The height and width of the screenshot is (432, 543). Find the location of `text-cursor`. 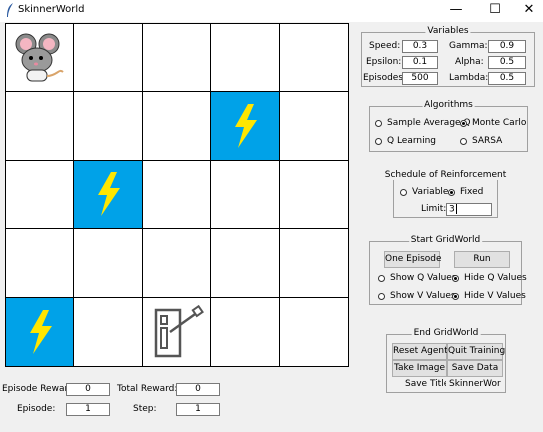

text-cursor is located at coordinates (456, 209).